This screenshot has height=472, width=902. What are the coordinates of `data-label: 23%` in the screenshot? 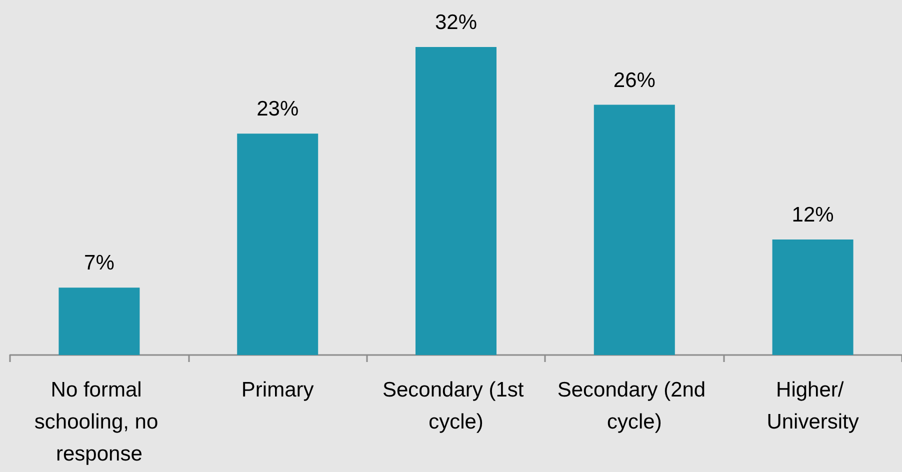 It's located at (277, 109).